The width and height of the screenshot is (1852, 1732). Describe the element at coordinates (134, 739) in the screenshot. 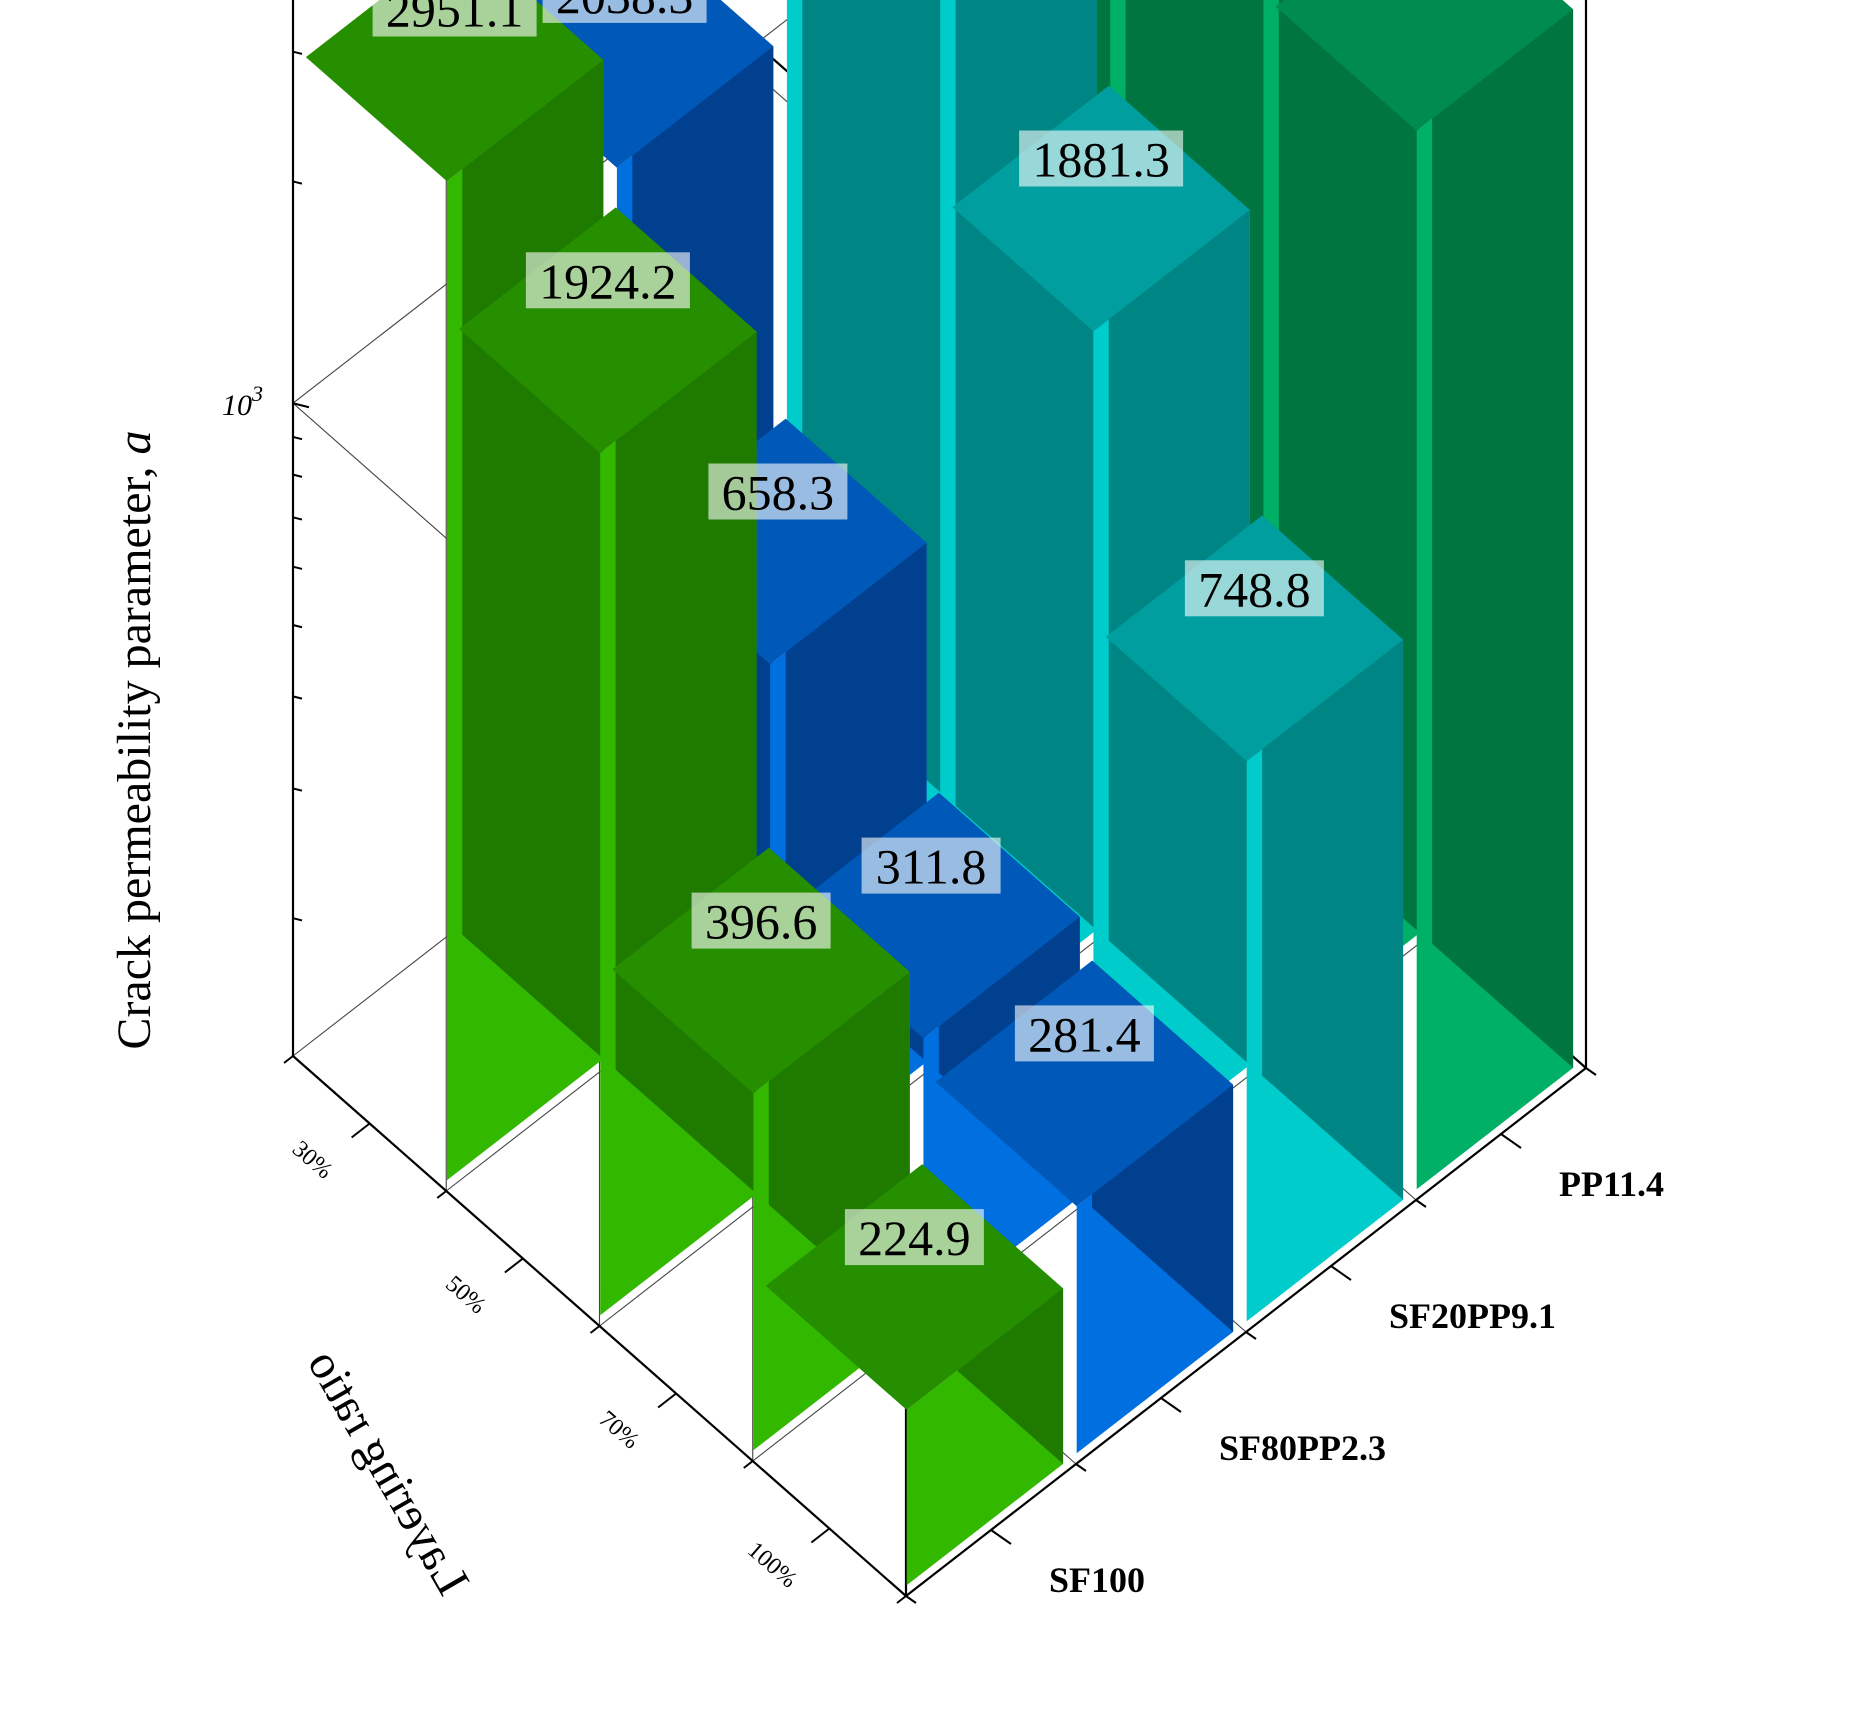

I see `y-axis-title: Crack permeability parameter, a` at that location.